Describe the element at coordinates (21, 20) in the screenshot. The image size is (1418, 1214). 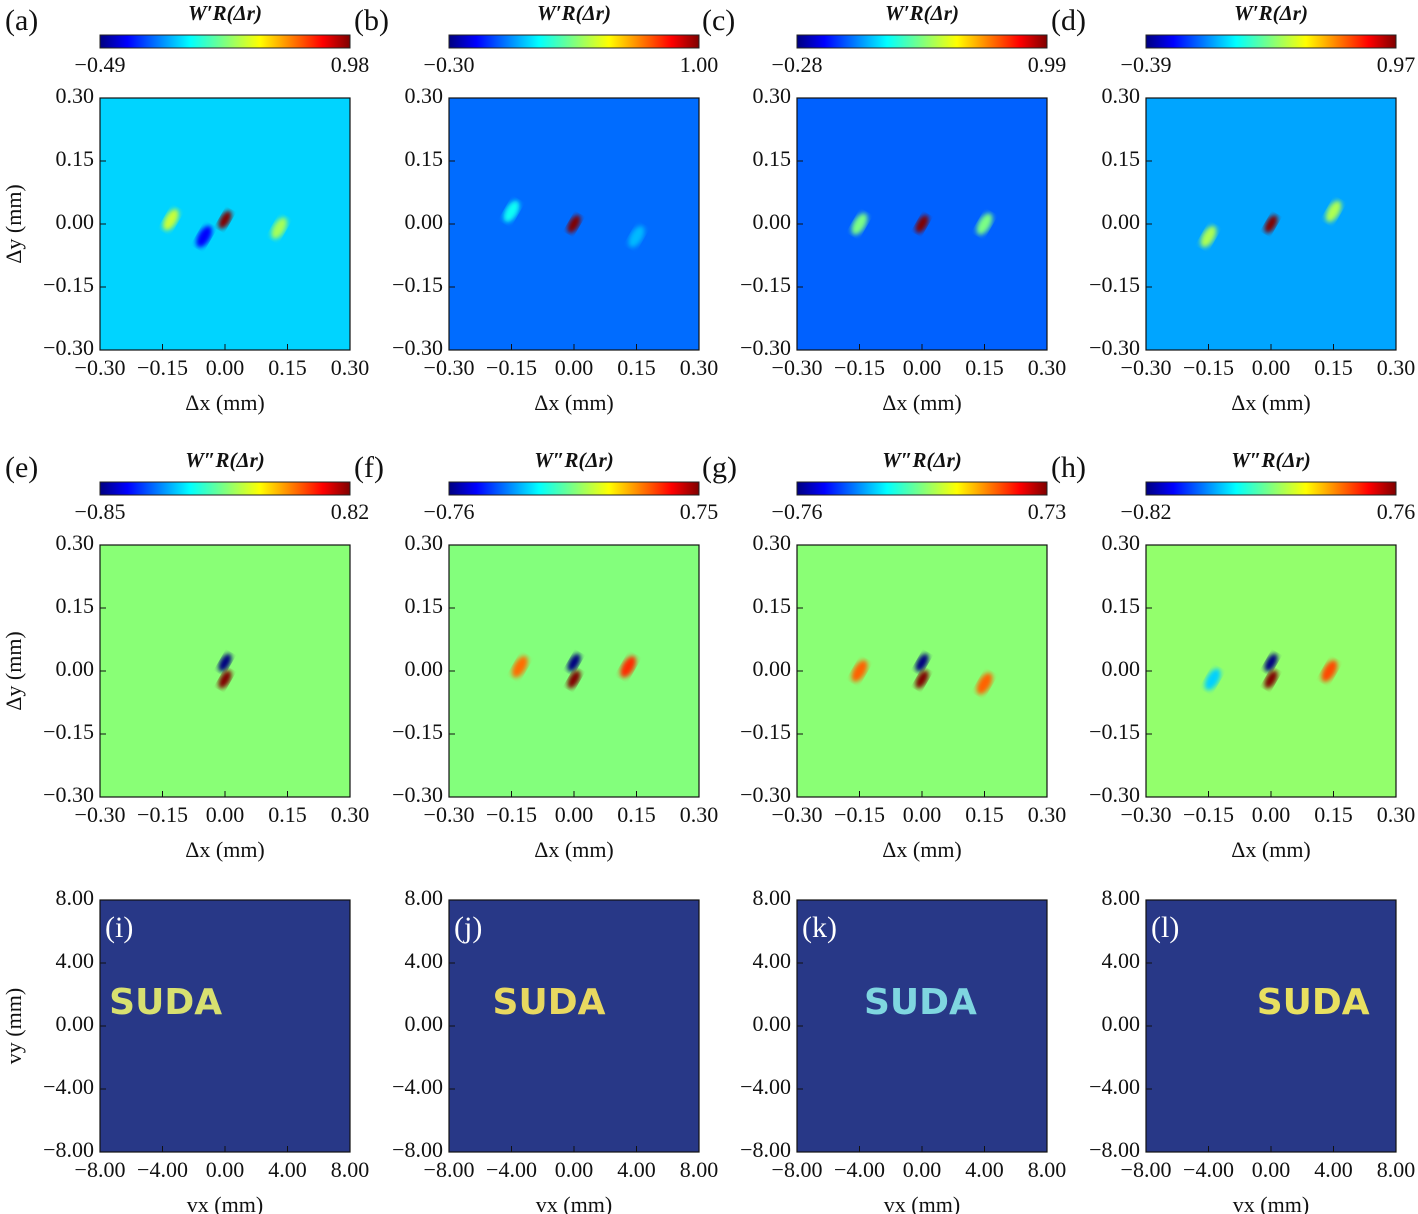
I see `panel-label: (a)` at that location.